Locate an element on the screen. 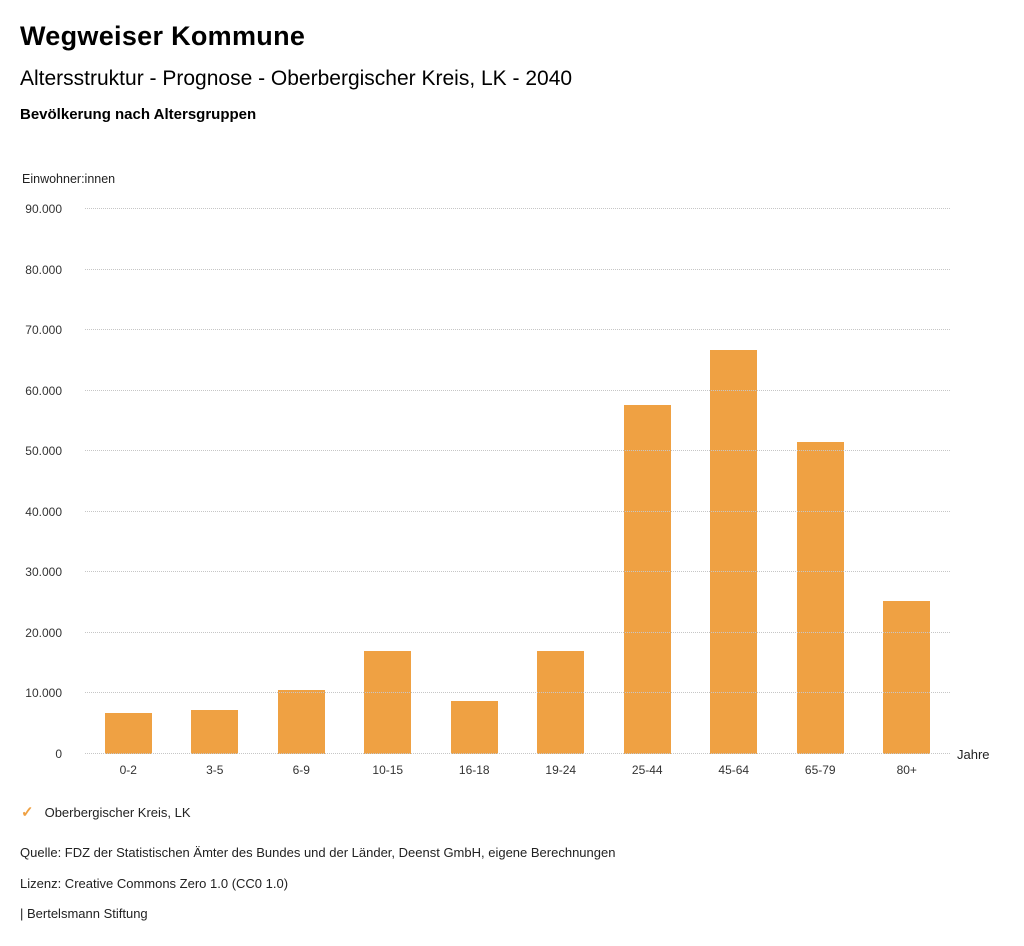  y-tick-label: 30.000 is located at coordinates (43, 572).